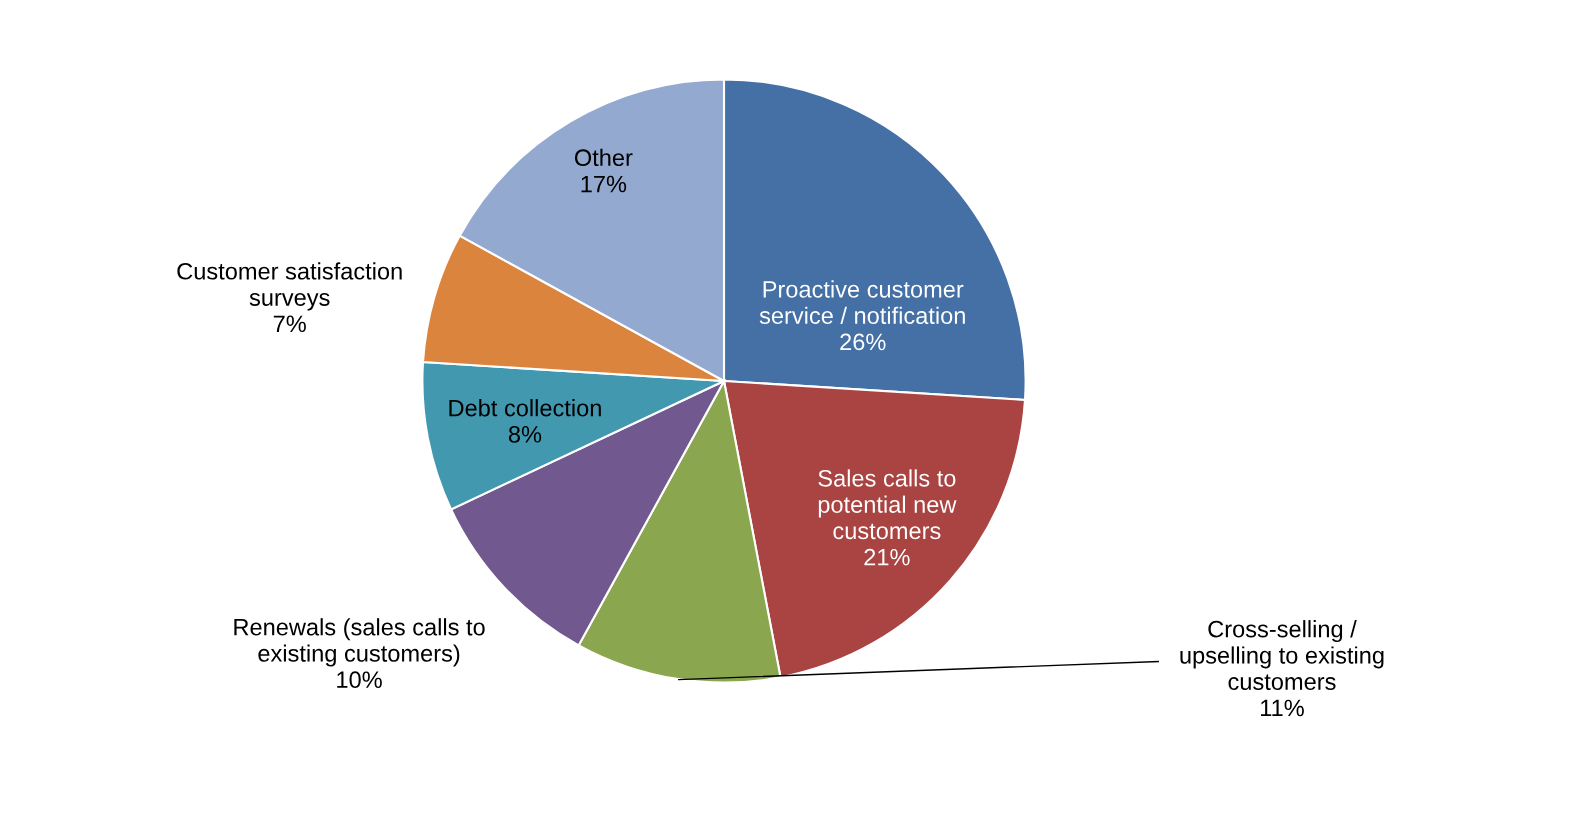  What do you see at coordinates (887, 557) in the screenshot?
I see `data-label: 21%` at bounding box center [887, 557].